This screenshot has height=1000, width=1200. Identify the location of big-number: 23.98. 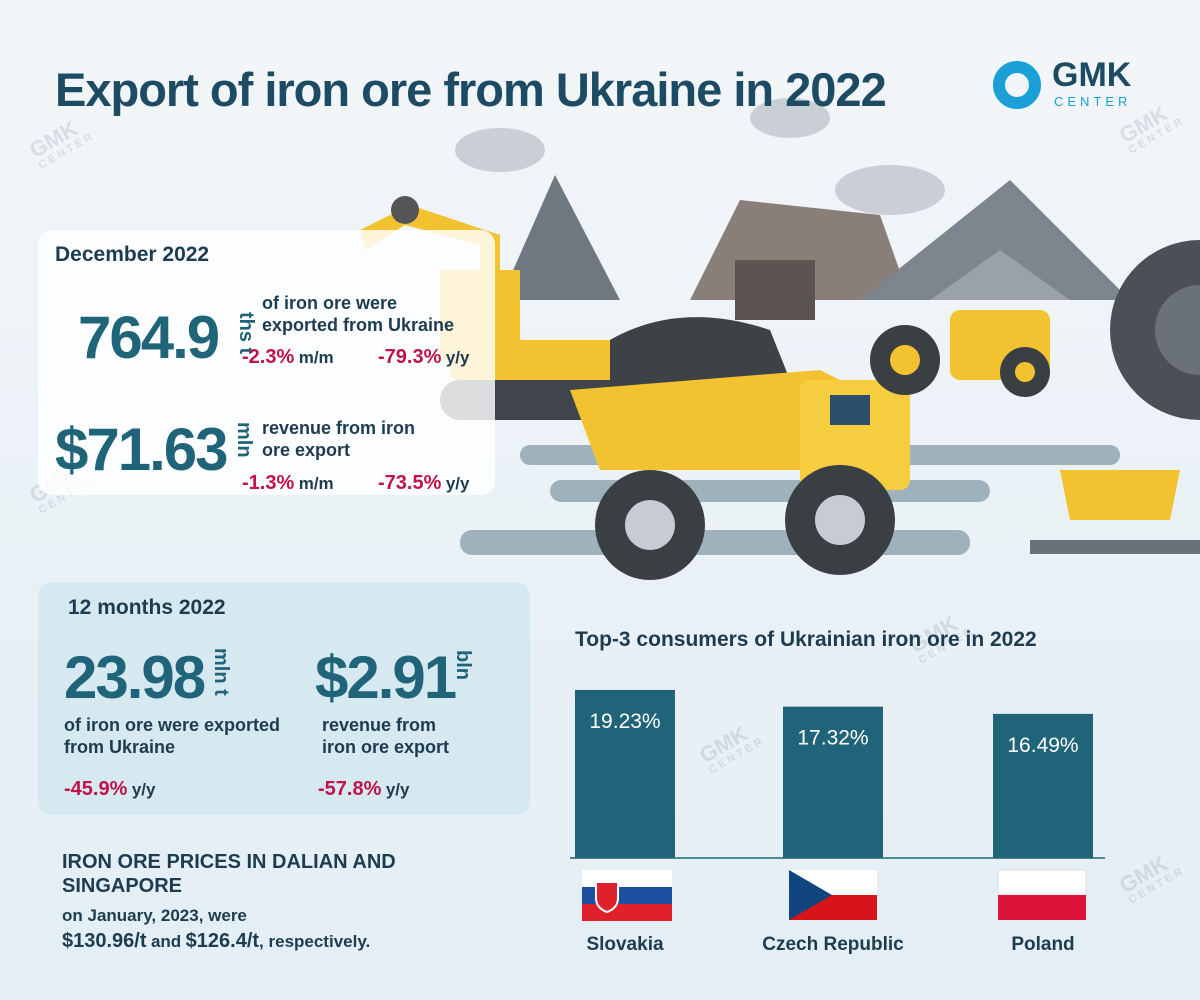
(135, 677).